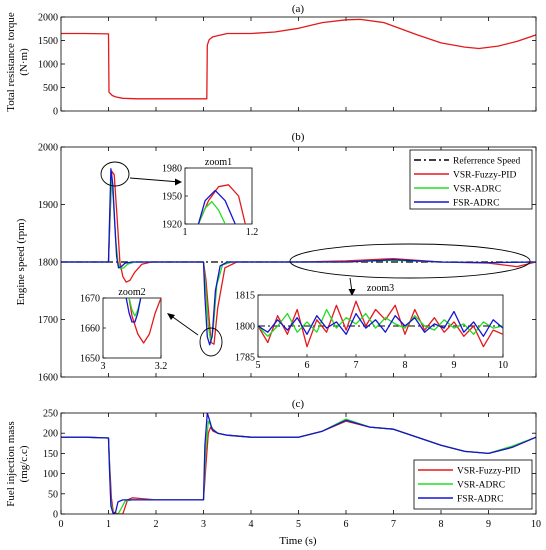  What do you see at coordinates (245, 327) in the screenshot?
I see `inset-ytick-label: 1800` at bounding box center [245, 327].